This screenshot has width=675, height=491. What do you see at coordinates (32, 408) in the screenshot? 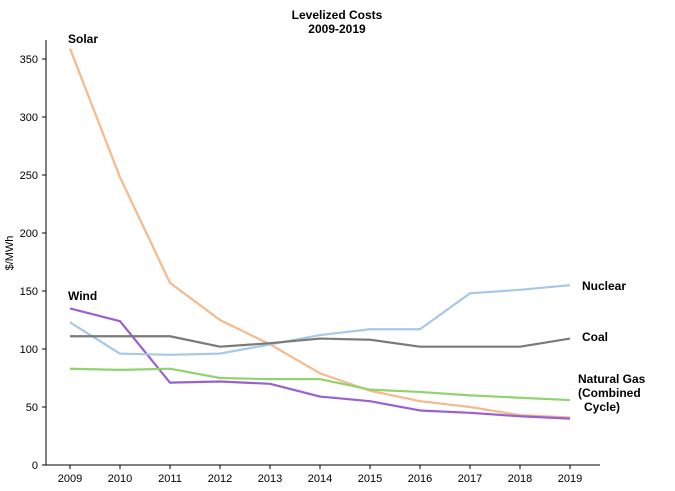
I see `y-tick-label: 50` at bounding box center [32, 408].